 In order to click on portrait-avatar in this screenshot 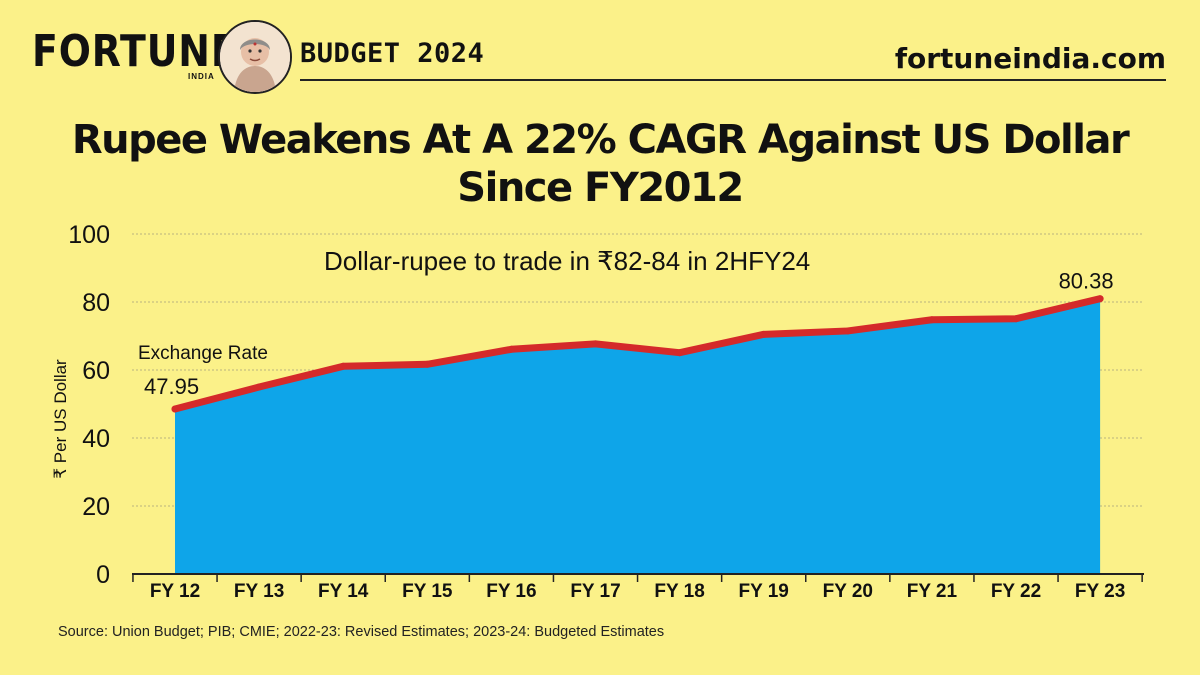, I will do `click(255, 57)`.